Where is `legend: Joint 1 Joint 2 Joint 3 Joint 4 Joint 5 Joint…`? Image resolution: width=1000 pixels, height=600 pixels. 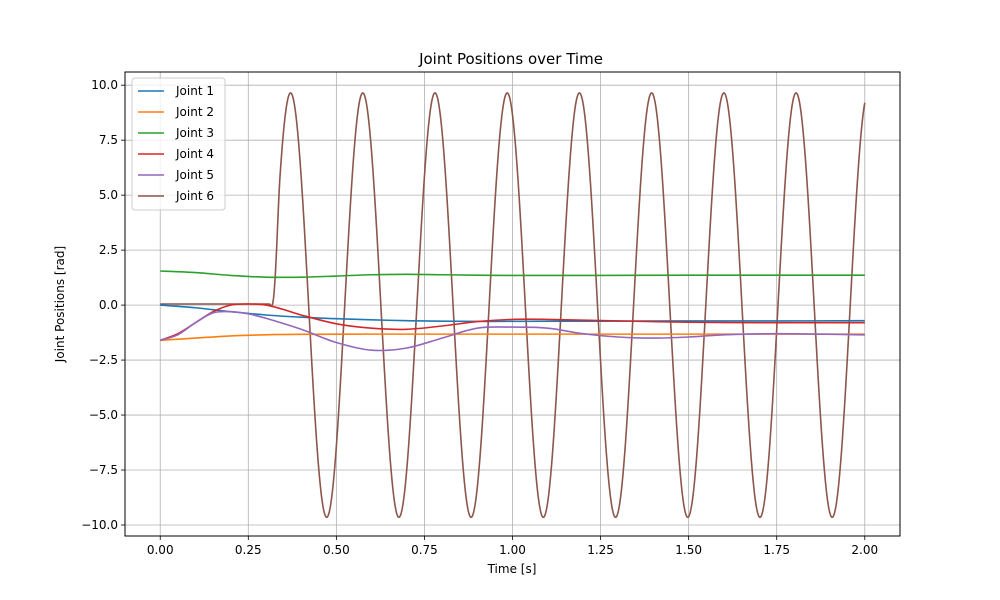 legend: Joint 1 Joint 2 Joint 3 Joint 4 Joint 5 Joint… is located at coordinates (178, 144).